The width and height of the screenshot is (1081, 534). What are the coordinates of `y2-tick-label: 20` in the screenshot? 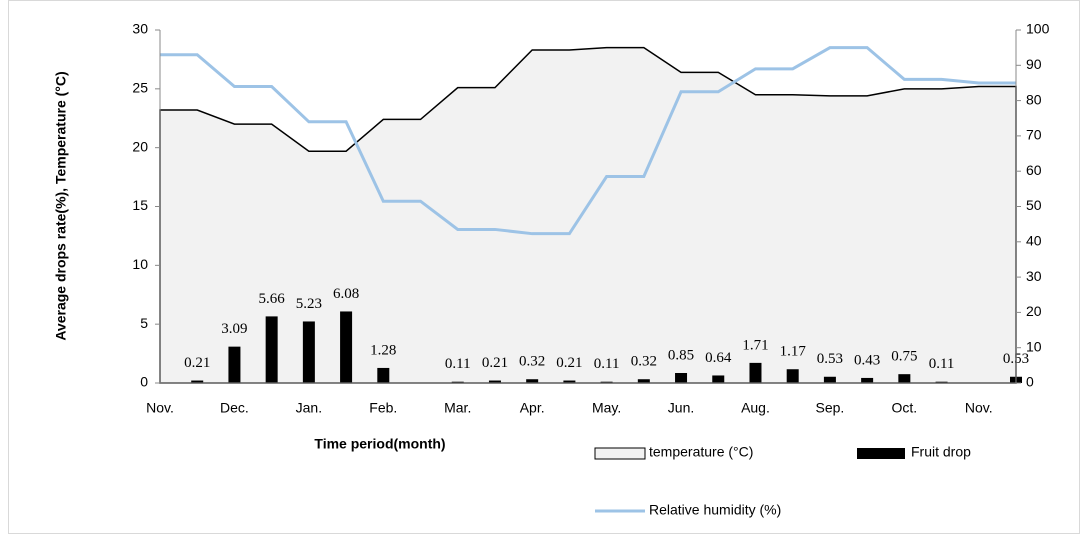 It's located at (1034, 311).